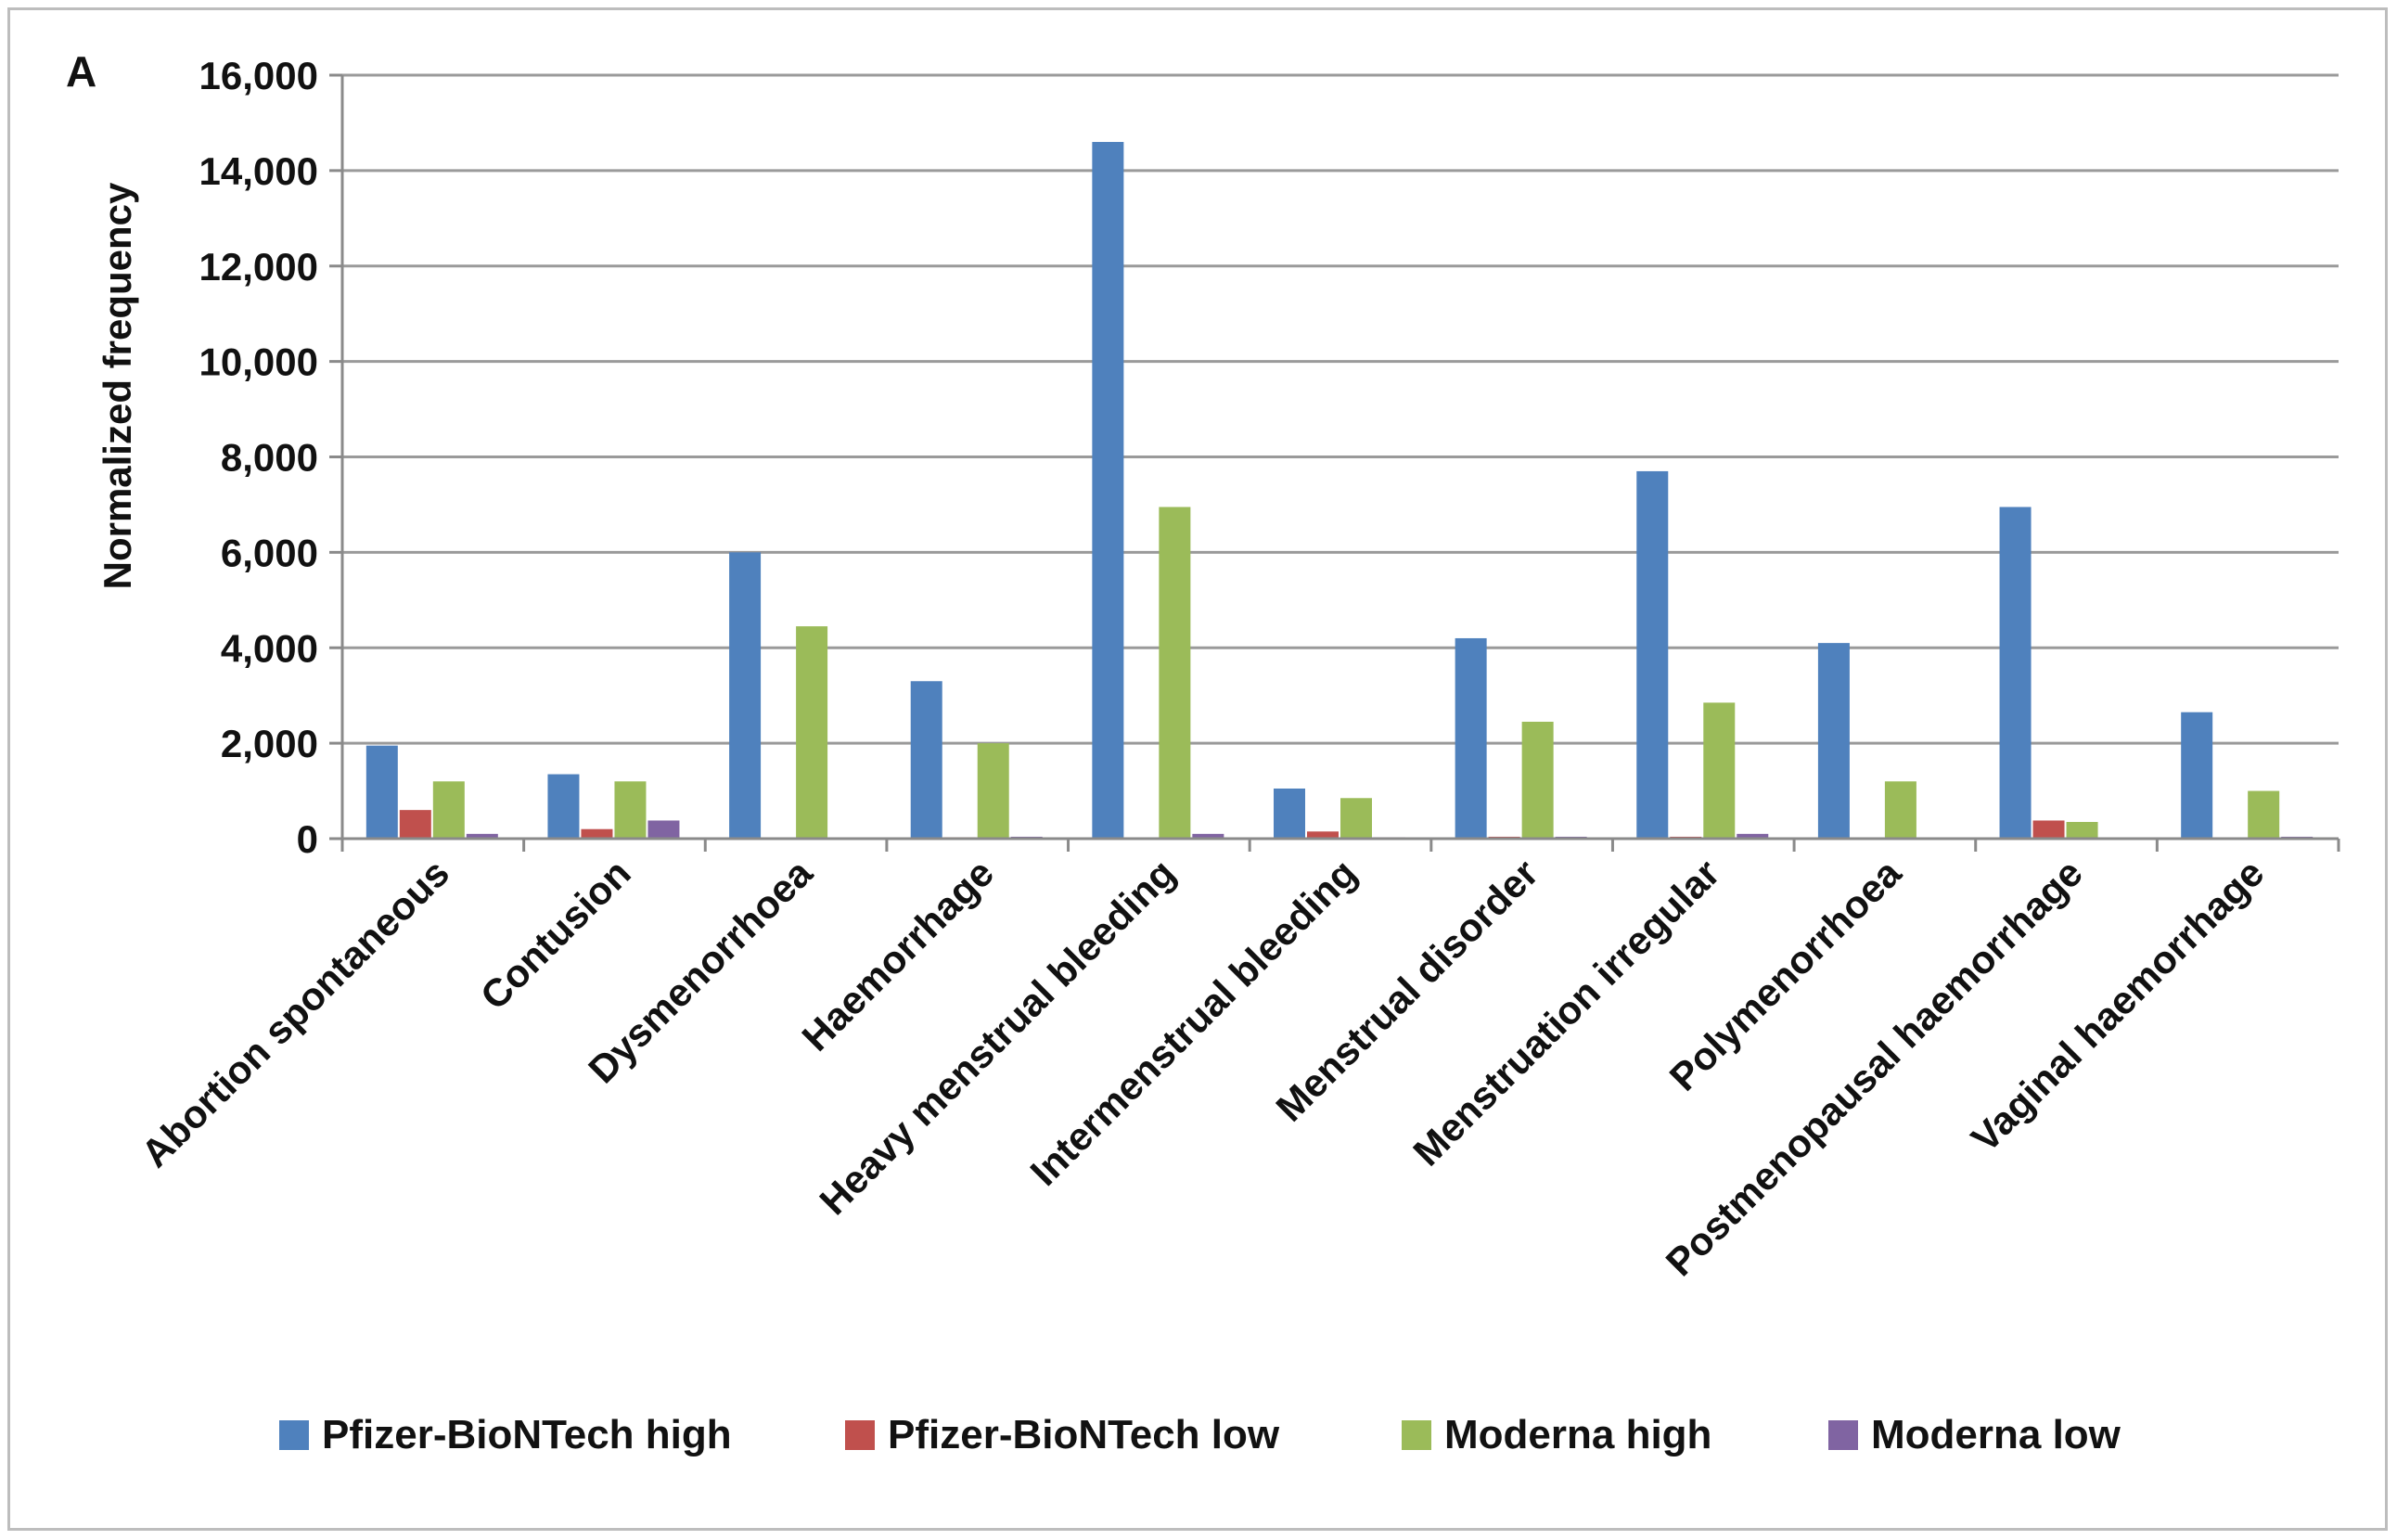 The width and height of the screenshot is (2397, 1540). I want to click on x-category-label: Vaginal haemorrhage, so click(2118, 1006).